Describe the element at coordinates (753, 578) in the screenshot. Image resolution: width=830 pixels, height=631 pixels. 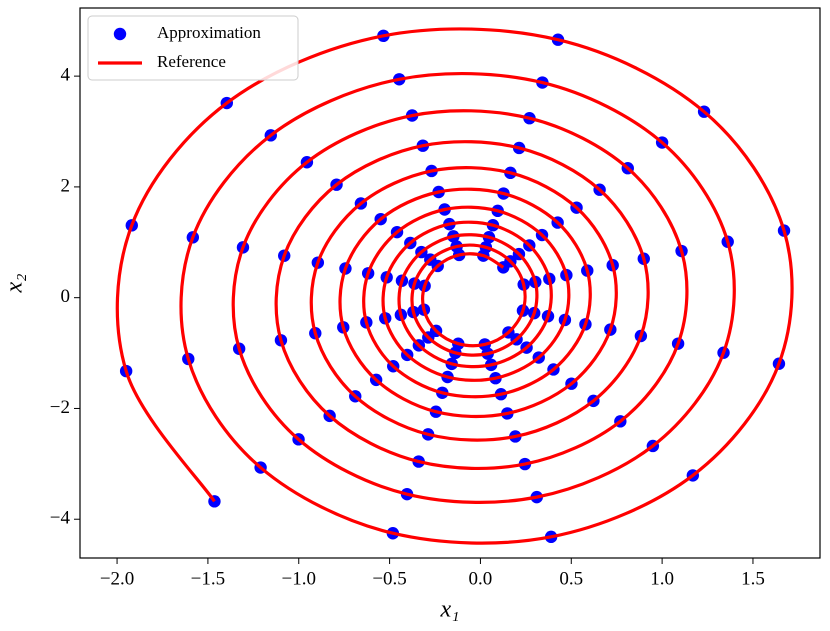
I see `x-tick-label: 1.5` at that location.